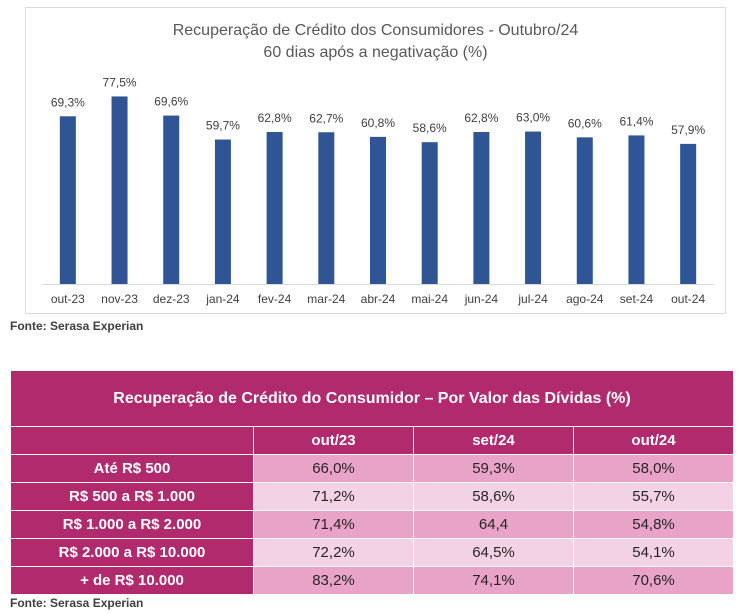 The height and width of the screenshot is (615, 738). I want to click on table-row: Até R$ 500 66,0% 59,3% 58,0%, so click(372, 468).